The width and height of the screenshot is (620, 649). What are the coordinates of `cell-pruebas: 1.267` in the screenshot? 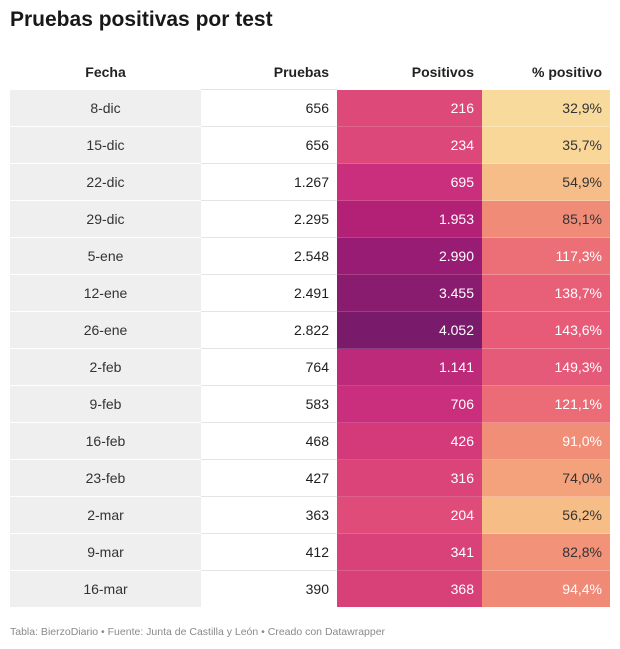 It's located at (269, 182).